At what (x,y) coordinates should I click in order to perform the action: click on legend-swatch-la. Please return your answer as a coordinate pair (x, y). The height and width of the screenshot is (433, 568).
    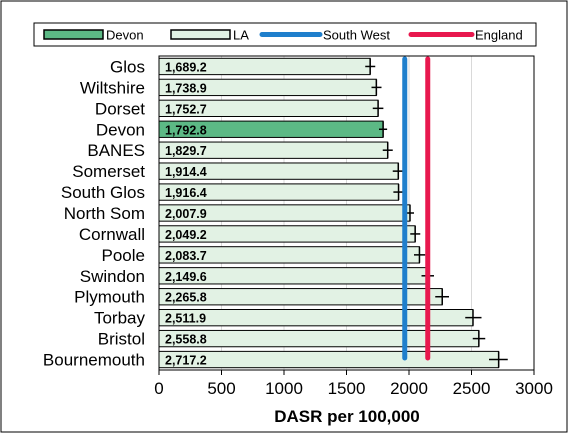
    Looking at the image, I should click on (200, 34).